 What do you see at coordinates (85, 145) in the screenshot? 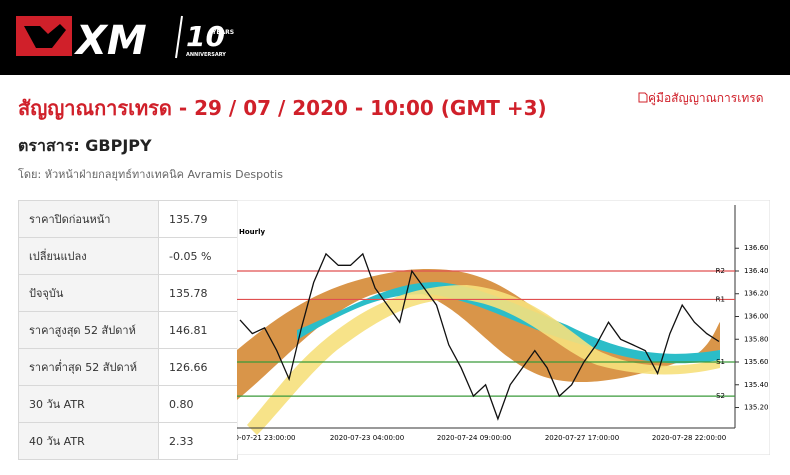
I see `instrument: ตราสาร: GBPJPY` at bounding box center [85, 145].